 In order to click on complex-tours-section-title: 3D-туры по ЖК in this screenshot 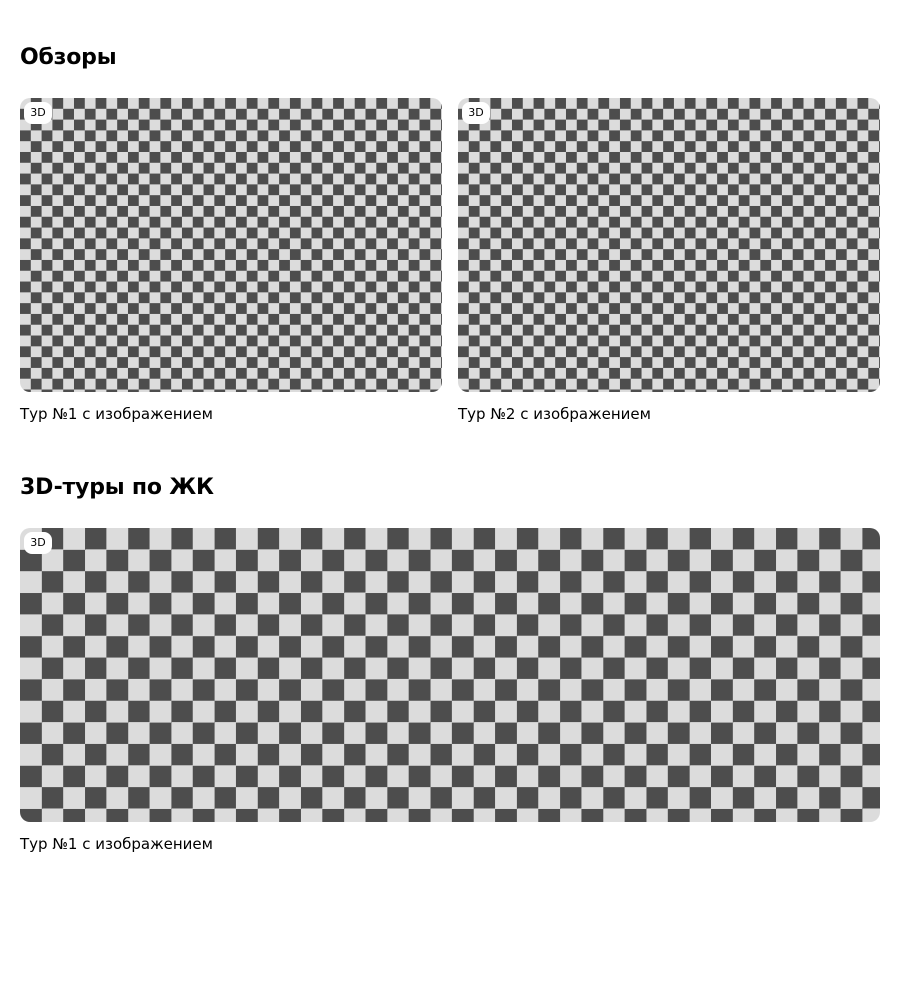, I will do `click(117, 487)`.